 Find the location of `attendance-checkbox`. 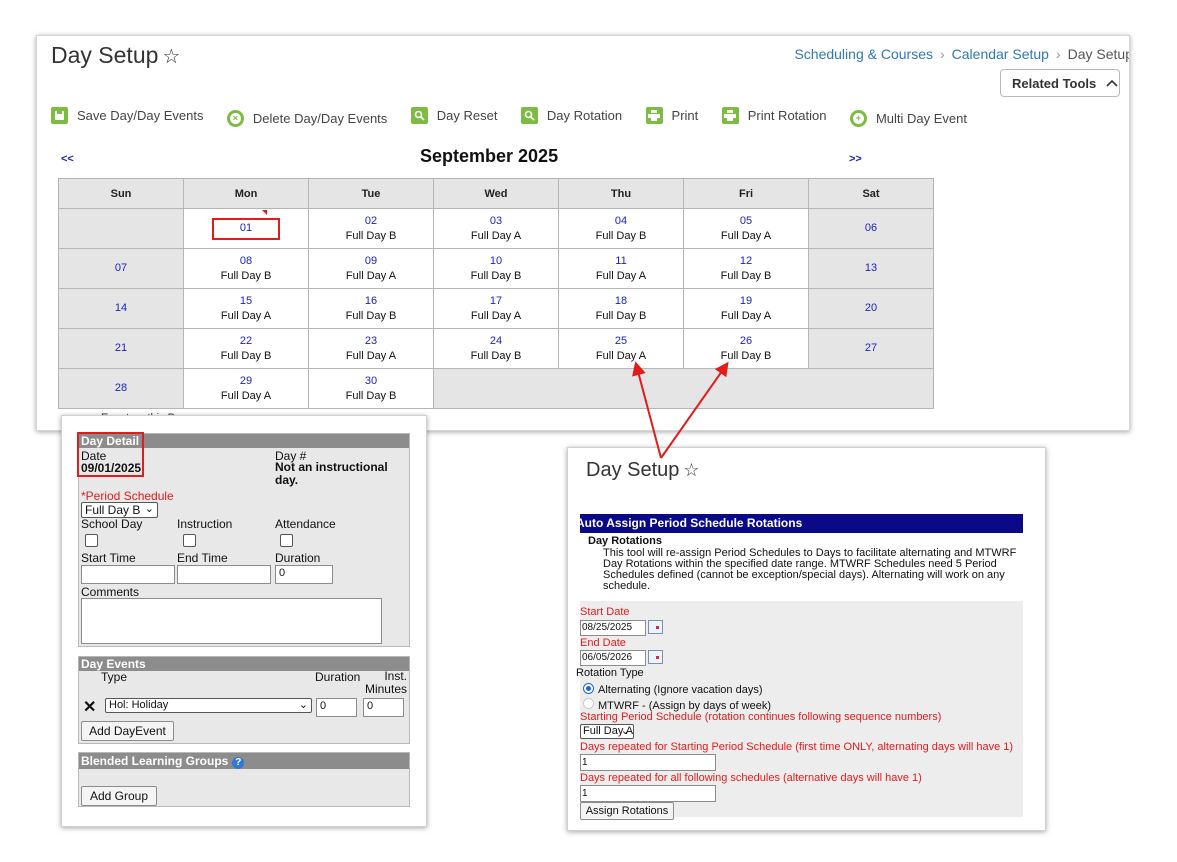

attendance-checkbox is located at coordinates (286, 540).